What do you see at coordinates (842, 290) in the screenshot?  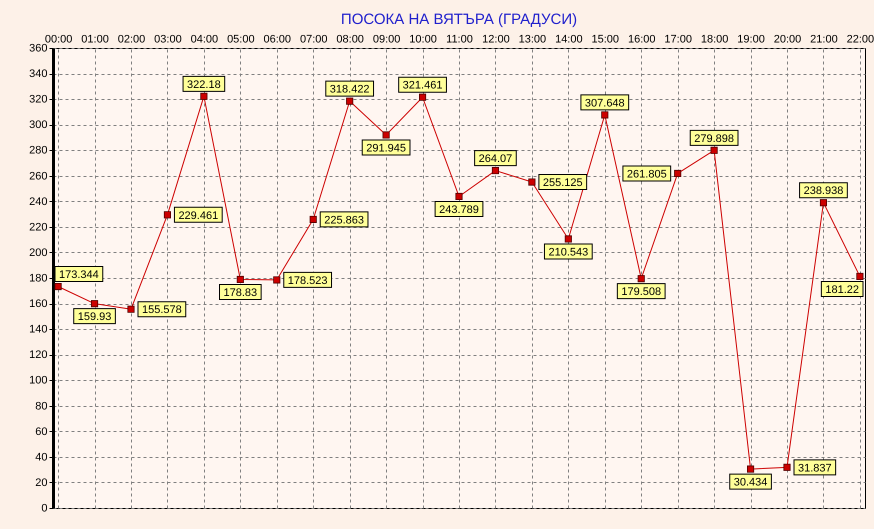 I see `data-label: 181.22` at bounding box center [842, 290].